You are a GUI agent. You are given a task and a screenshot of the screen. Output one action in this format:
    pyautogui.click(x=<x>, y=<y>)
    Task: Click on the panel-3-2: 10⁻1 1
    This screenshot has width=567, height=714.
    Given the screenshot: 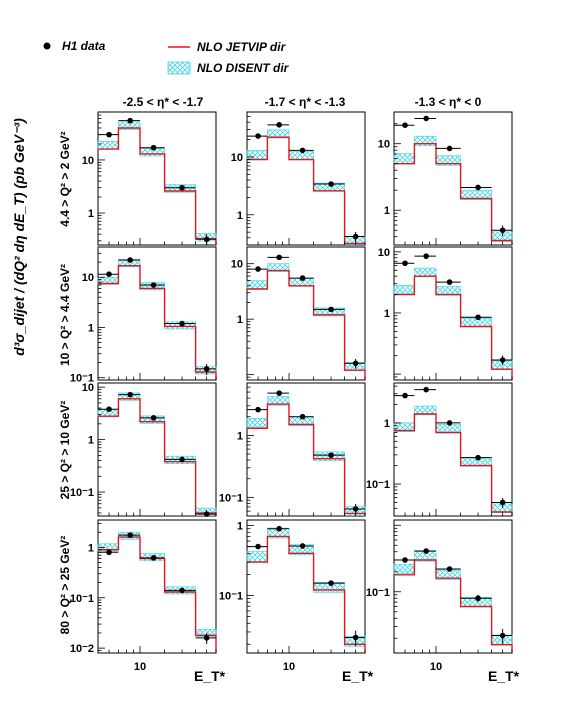 What is the action you would take?
    pyautogui.click(x=292, y=449)
    